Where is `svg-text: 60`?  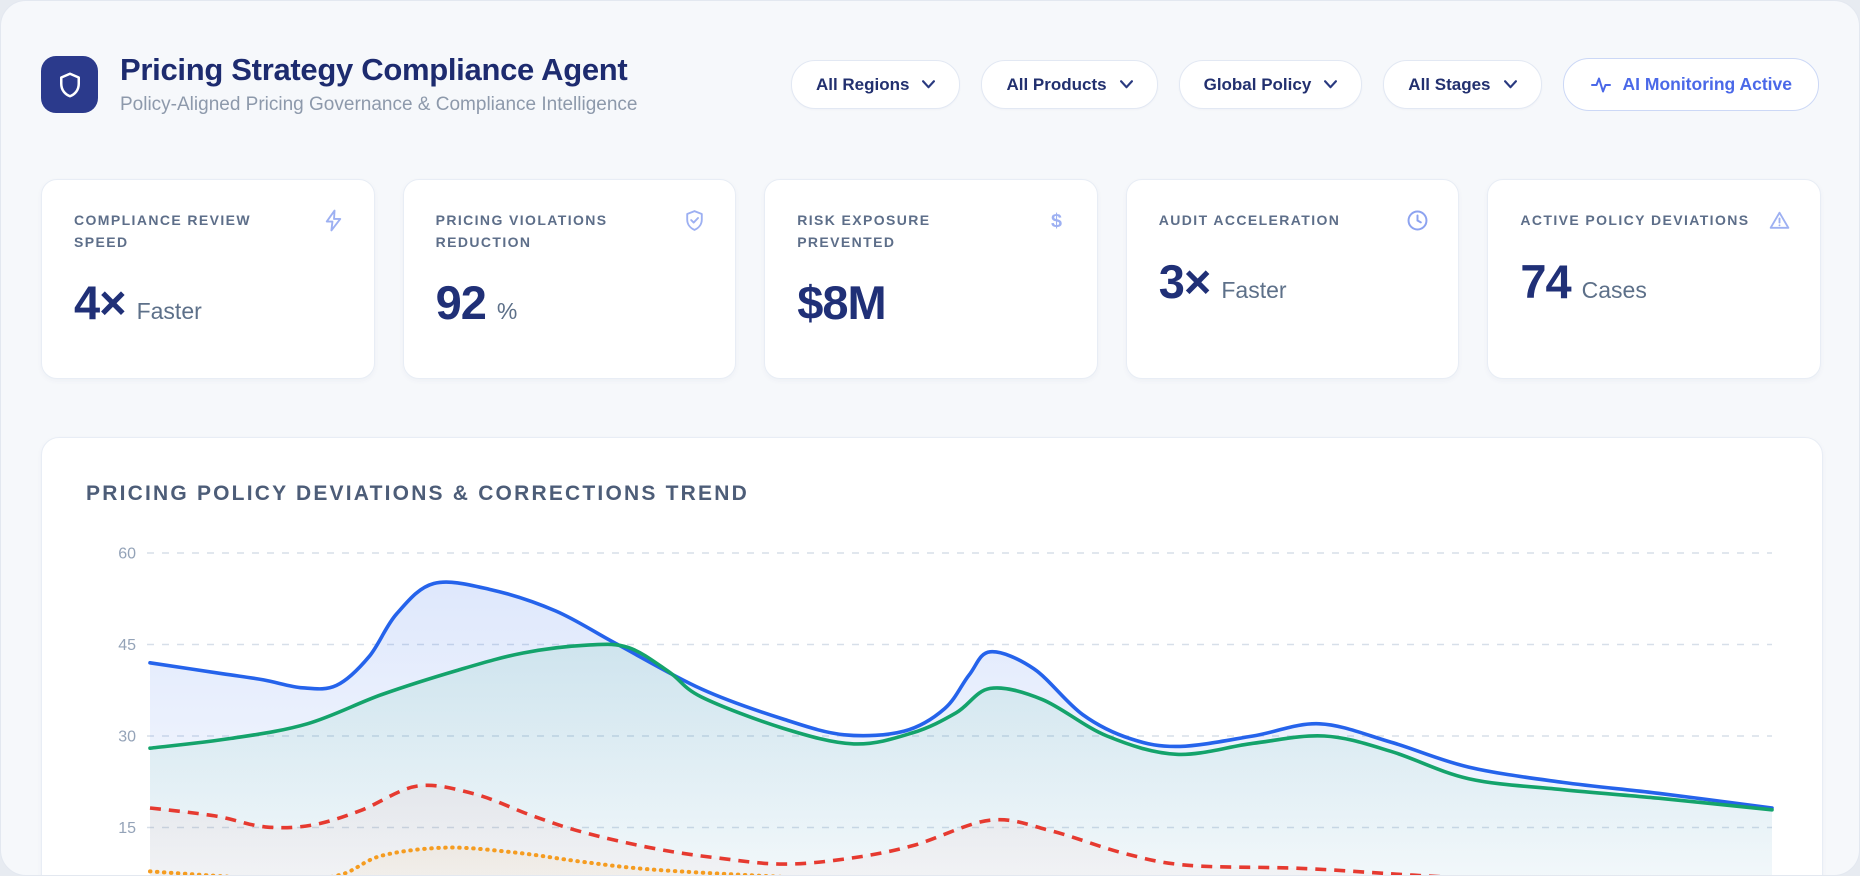 svg-text: 60 is located at coordinates (127, 554).